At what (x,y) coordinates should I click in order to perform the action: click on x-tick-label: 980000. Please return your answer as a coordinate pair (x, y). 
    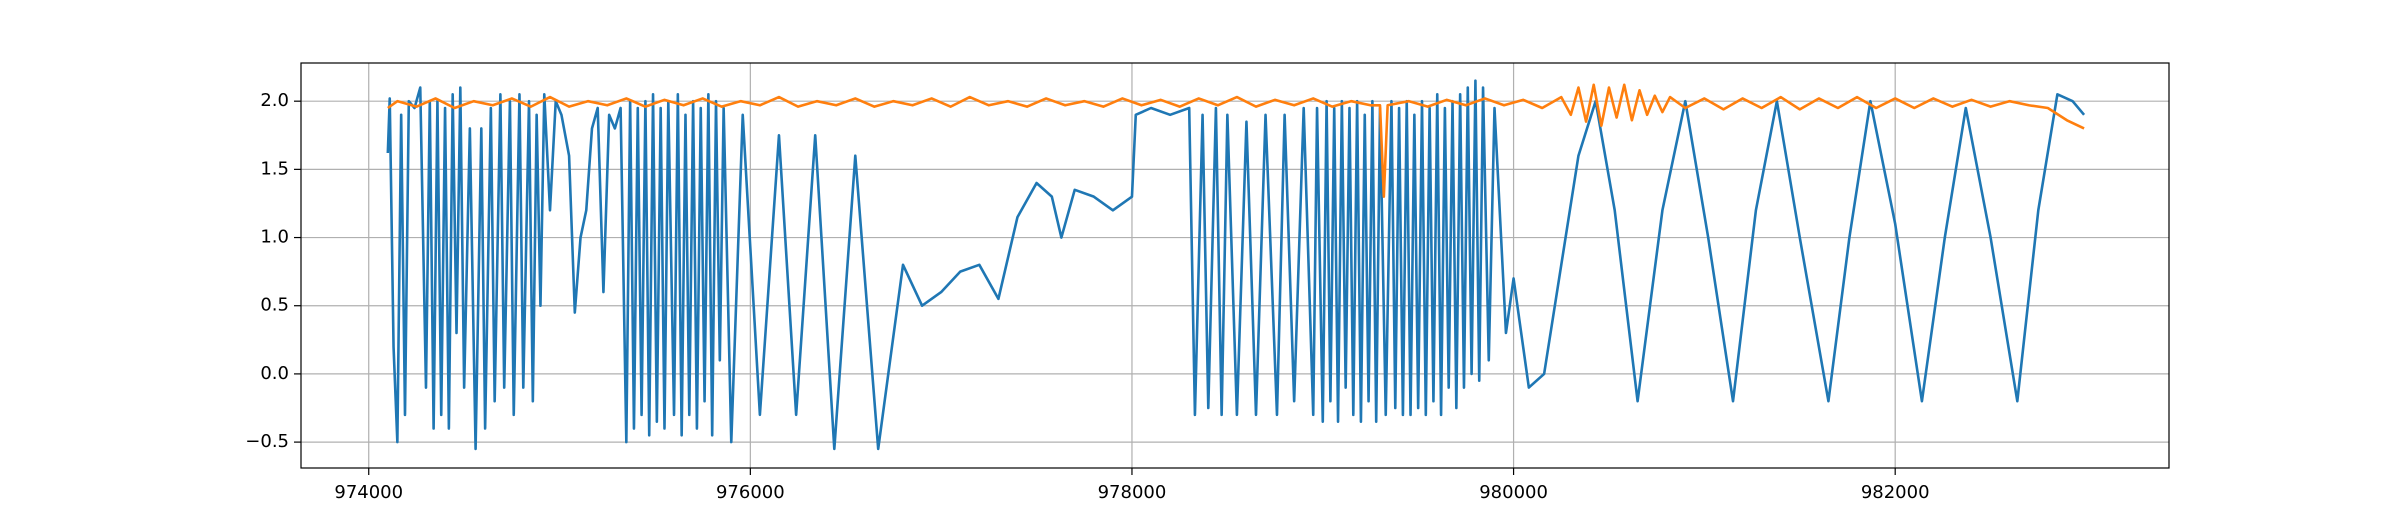
    Looking at the image, I should click on (1513, 492).